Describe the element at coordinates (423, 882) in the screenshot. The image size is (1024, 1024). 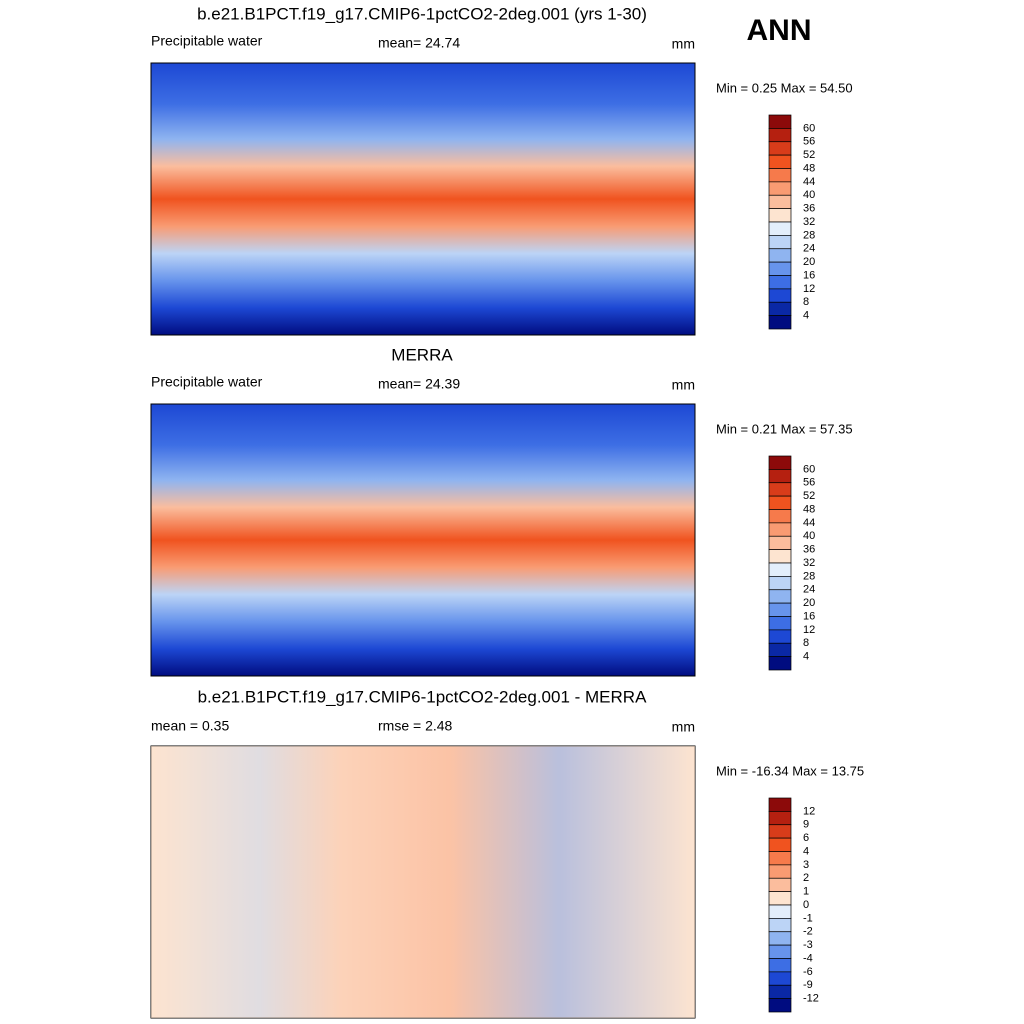
I see `map-overlay` at that location.